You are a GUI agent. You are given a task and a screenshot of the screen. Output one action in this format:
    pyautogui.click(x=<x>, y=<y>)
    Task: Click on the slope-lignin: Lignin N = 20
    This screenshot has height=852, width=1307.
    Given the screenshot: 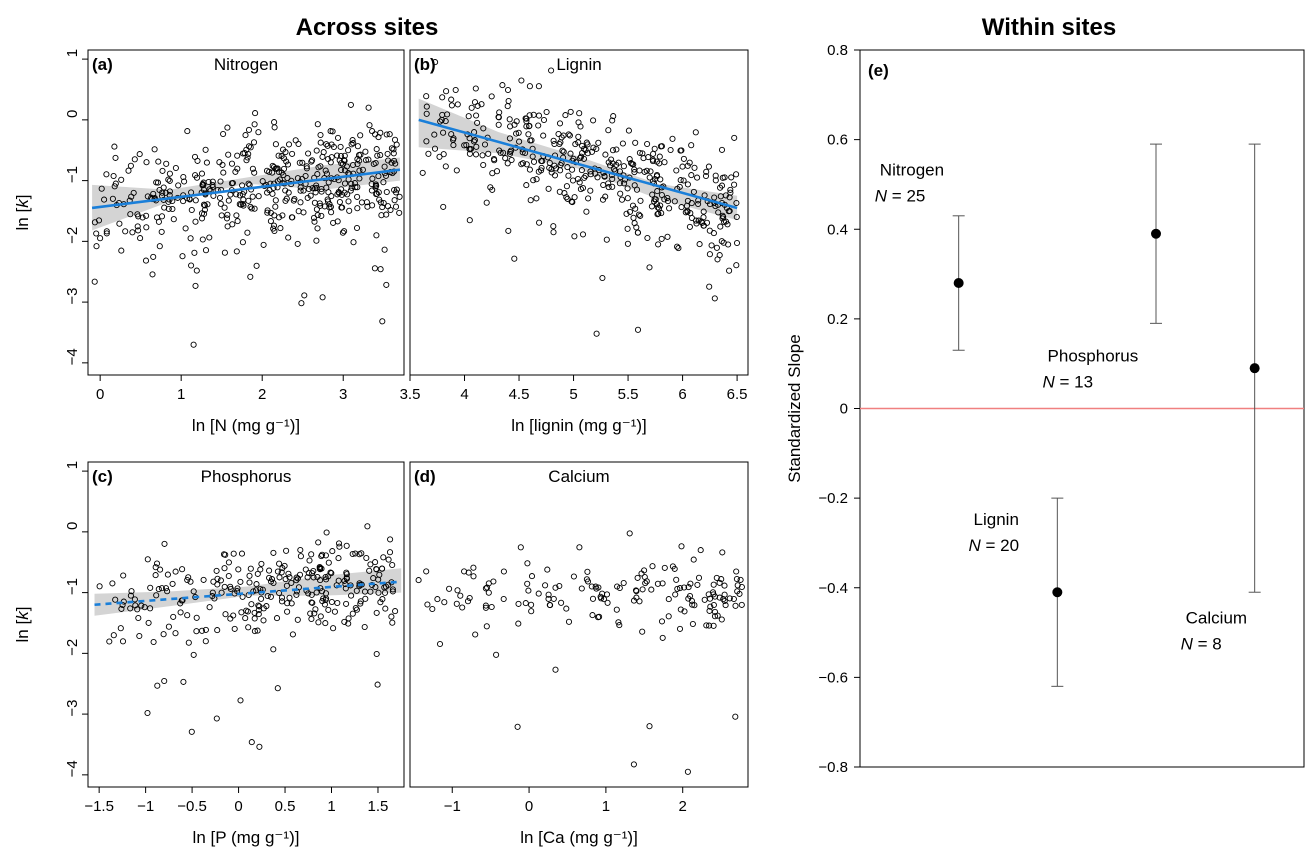 What is the action you would take?
    pyautogui.click(x=1016, y=592)
    